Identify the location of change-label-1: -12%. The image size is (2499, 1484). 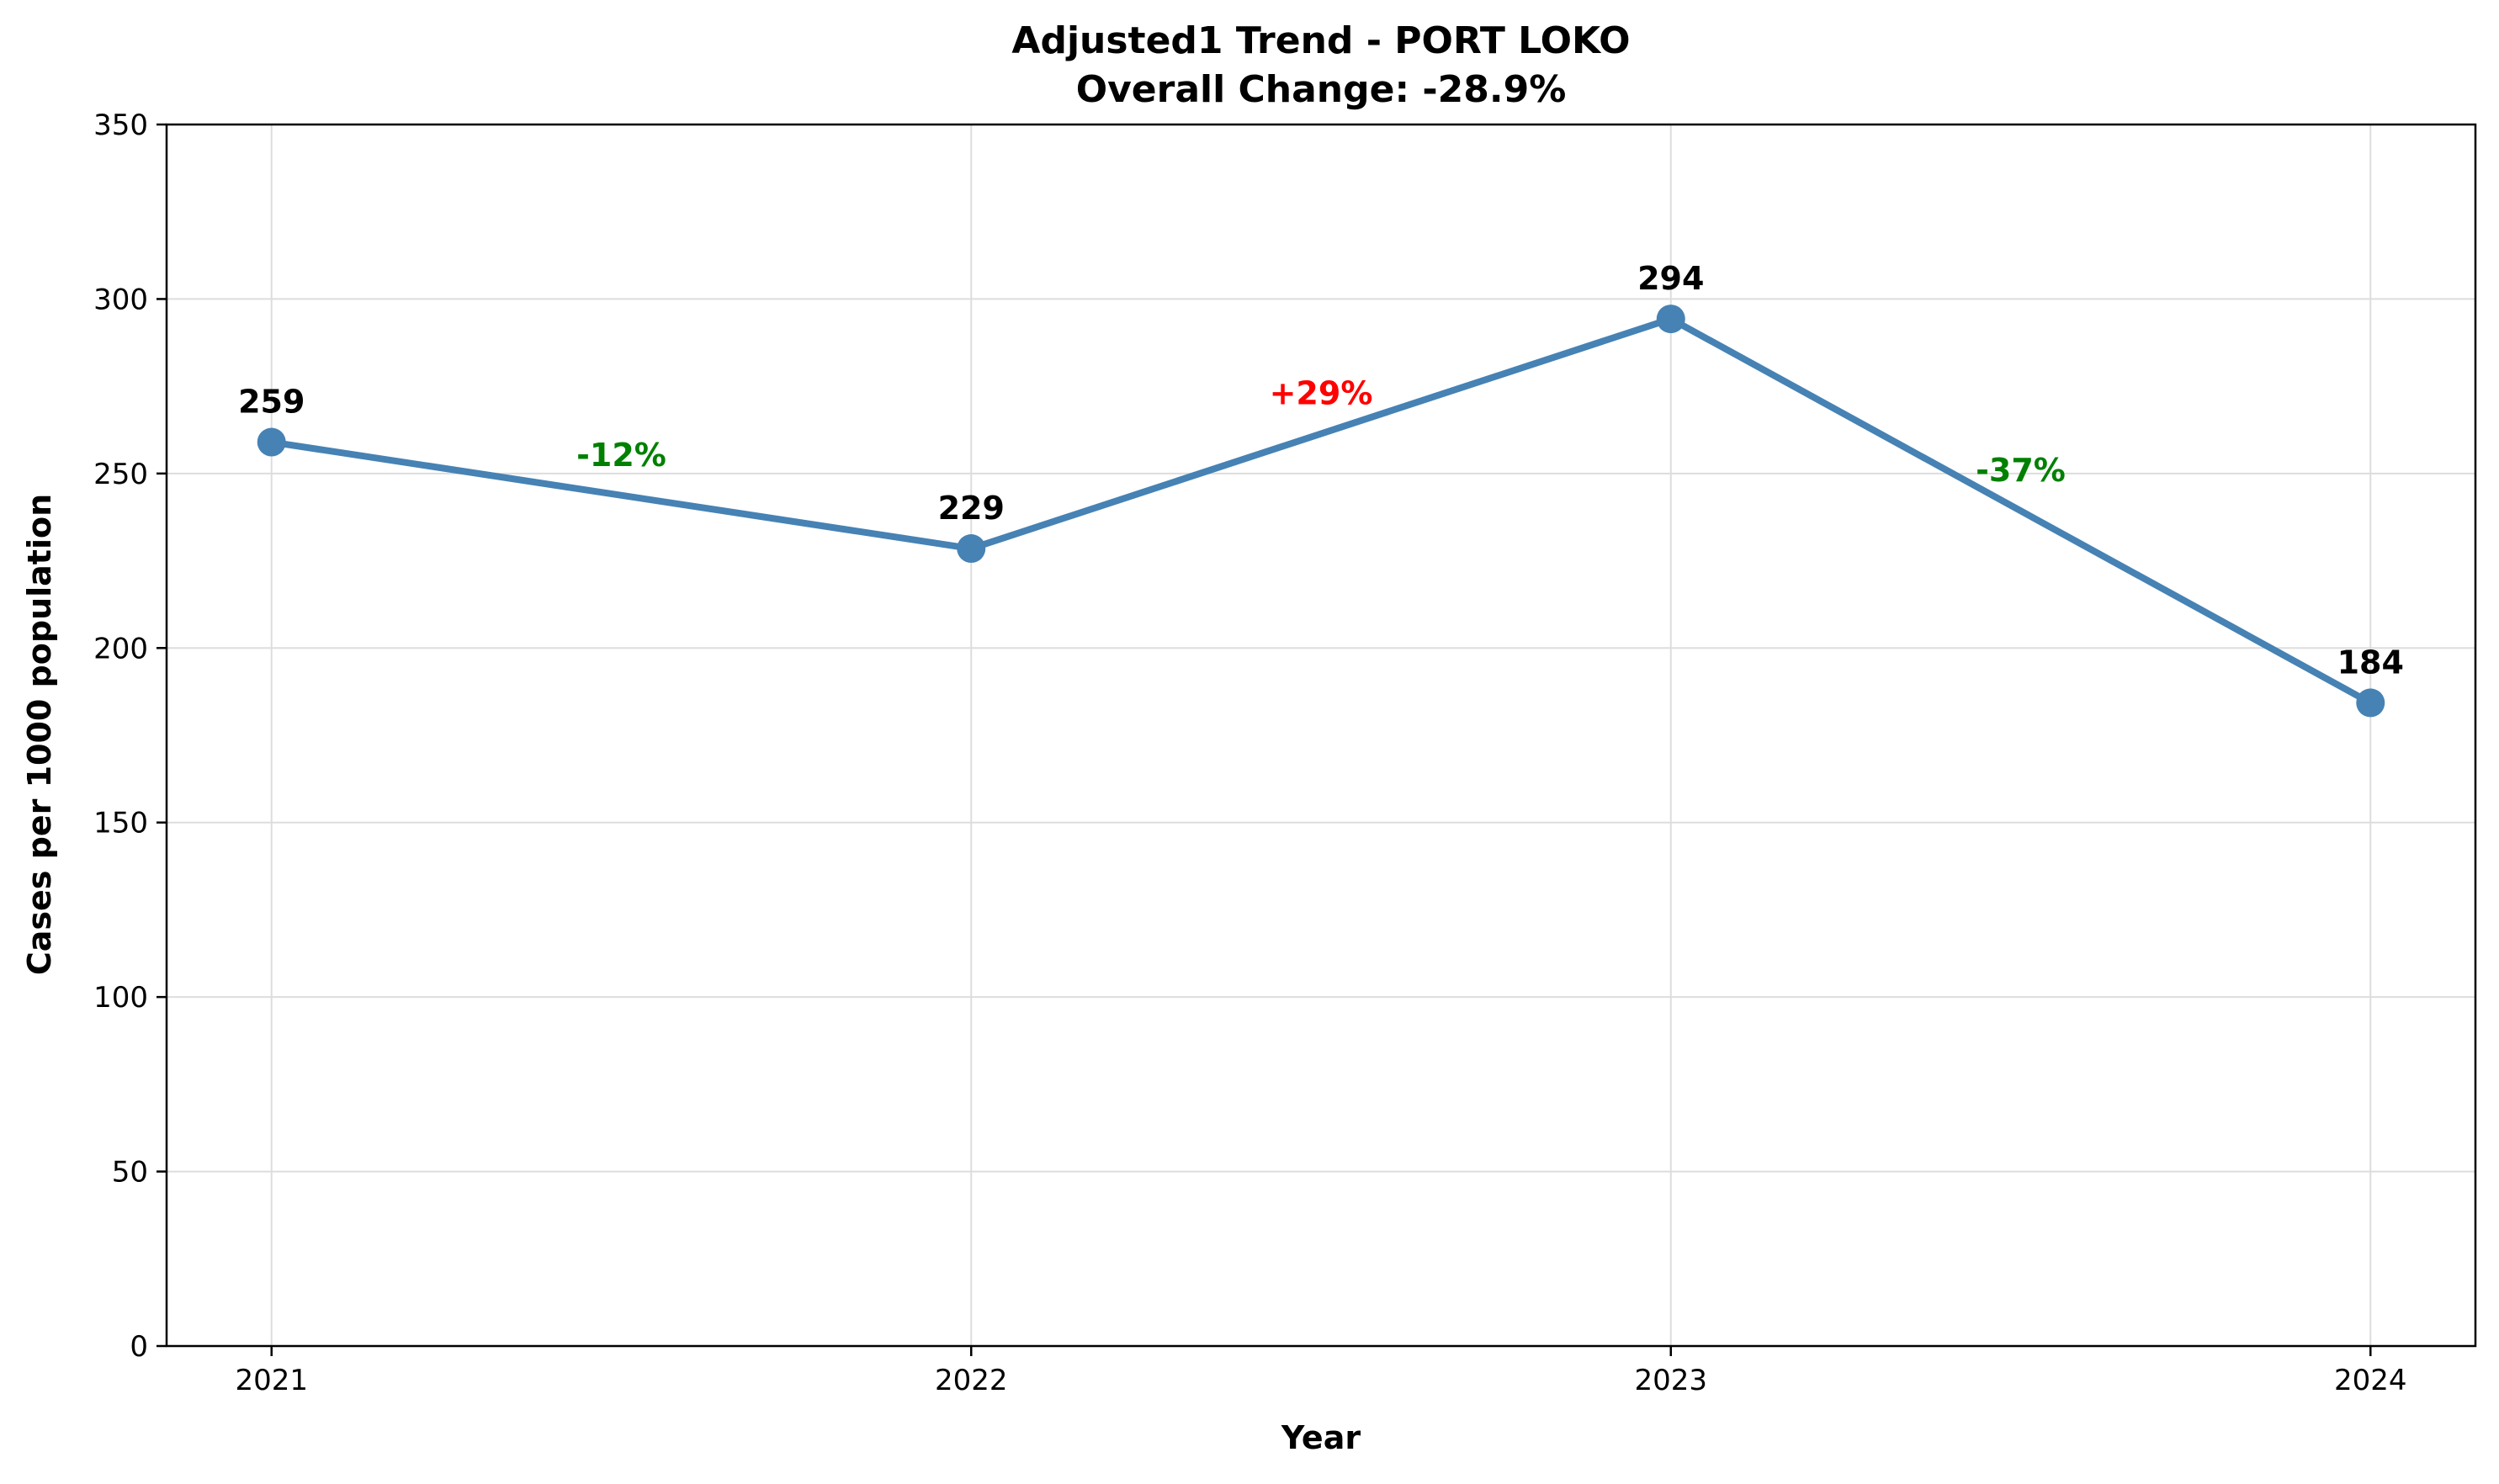
(621, 455).